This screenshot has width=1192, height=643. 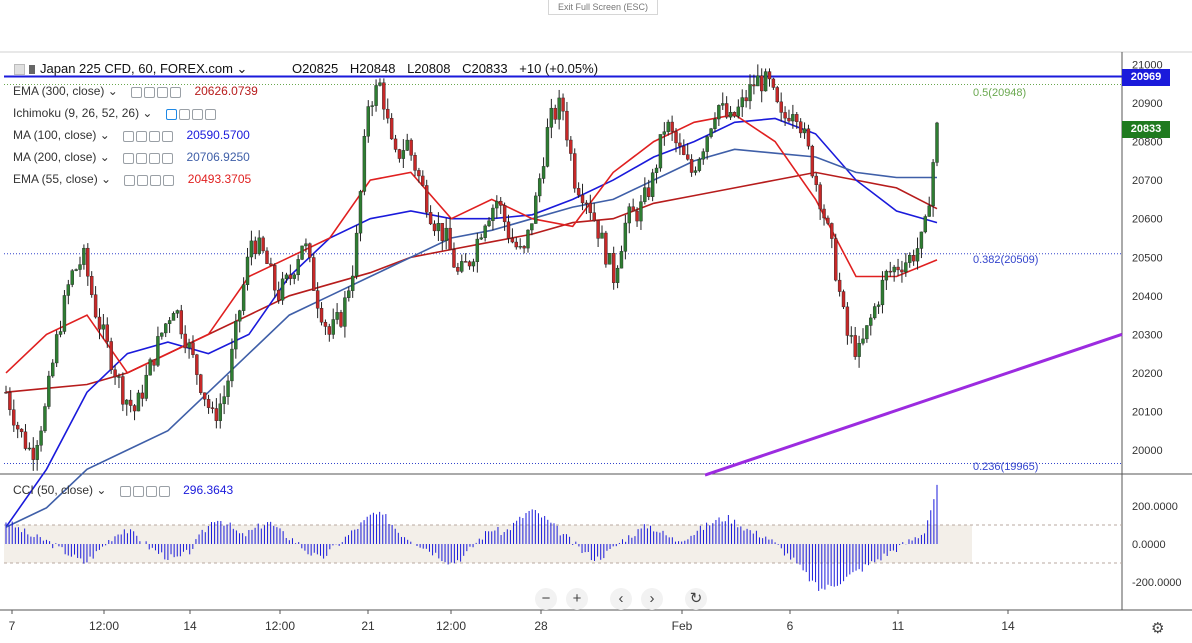 I want to click on cci-legend: CCI (50, close) ⌄ 296.3643, so click(x=123, y=490).